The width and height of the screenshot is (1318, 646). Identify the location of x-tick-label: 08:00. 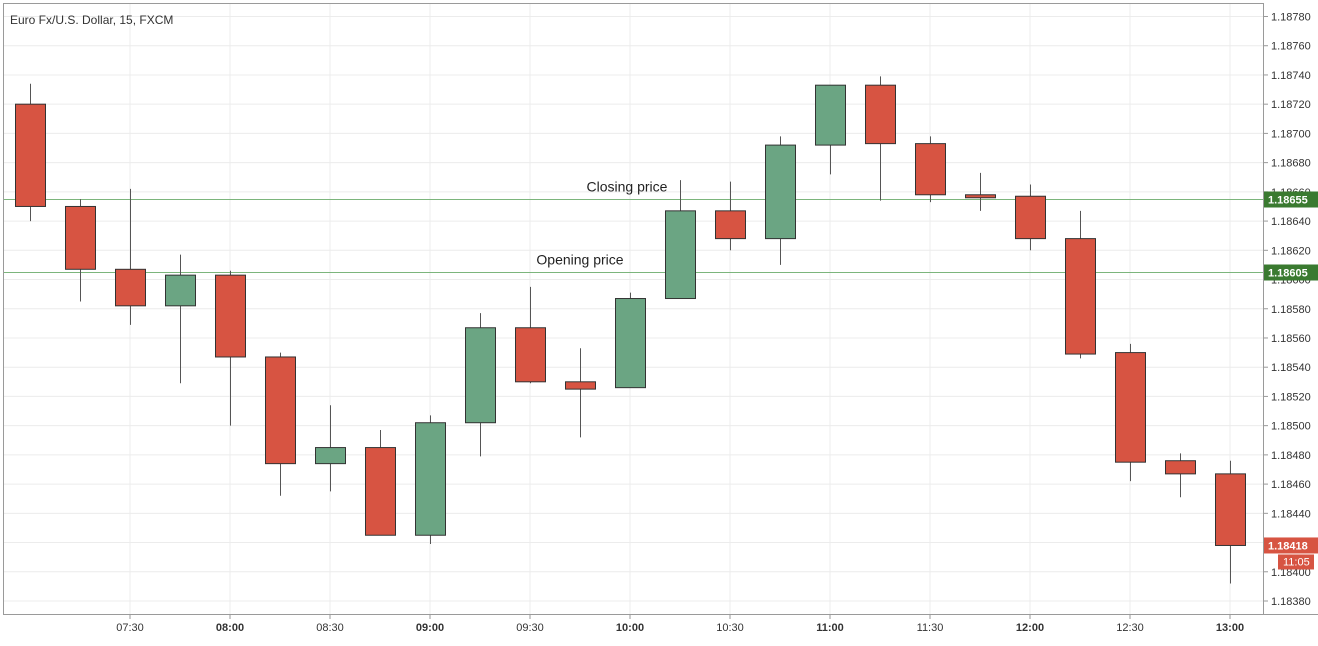
(230, 628).